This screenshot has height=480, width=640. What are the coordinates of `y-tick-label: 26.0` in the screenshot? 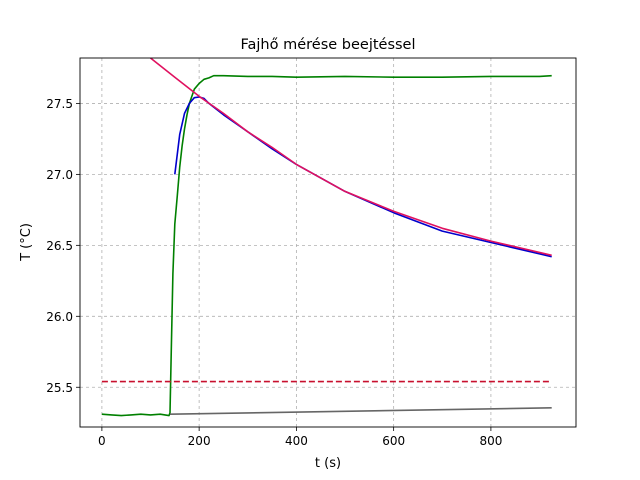 It's located at (59, 317).